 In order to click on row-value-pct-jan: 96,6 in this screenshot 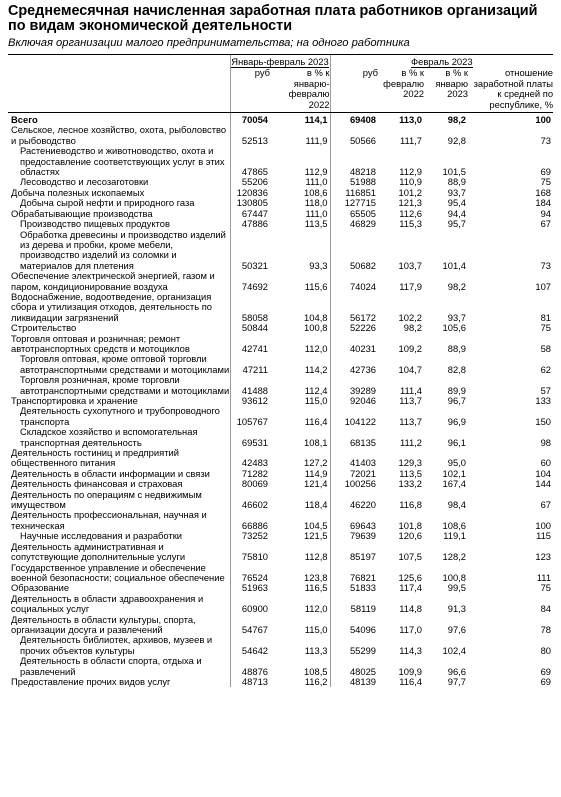, I will do `click(457, 671)`.